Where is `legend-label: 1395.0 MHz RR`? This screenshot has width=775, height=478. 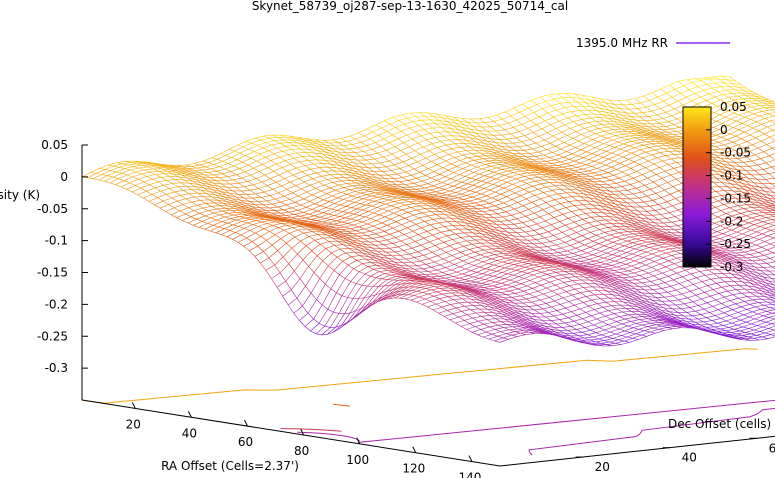 legend-label: 1395.0 MHz RR is located at coordinates (622, 43).